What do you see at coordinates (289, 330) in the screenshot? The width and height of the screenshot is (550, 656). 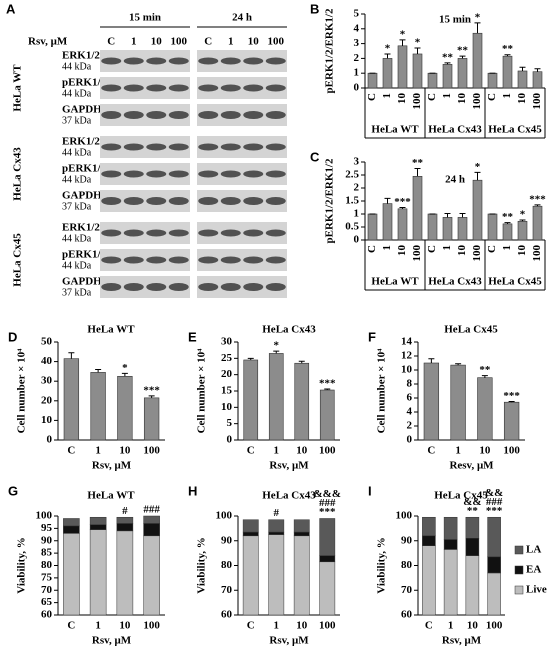 I see `chart-title: HeLa Cx43` at bounding box center [289, 330].